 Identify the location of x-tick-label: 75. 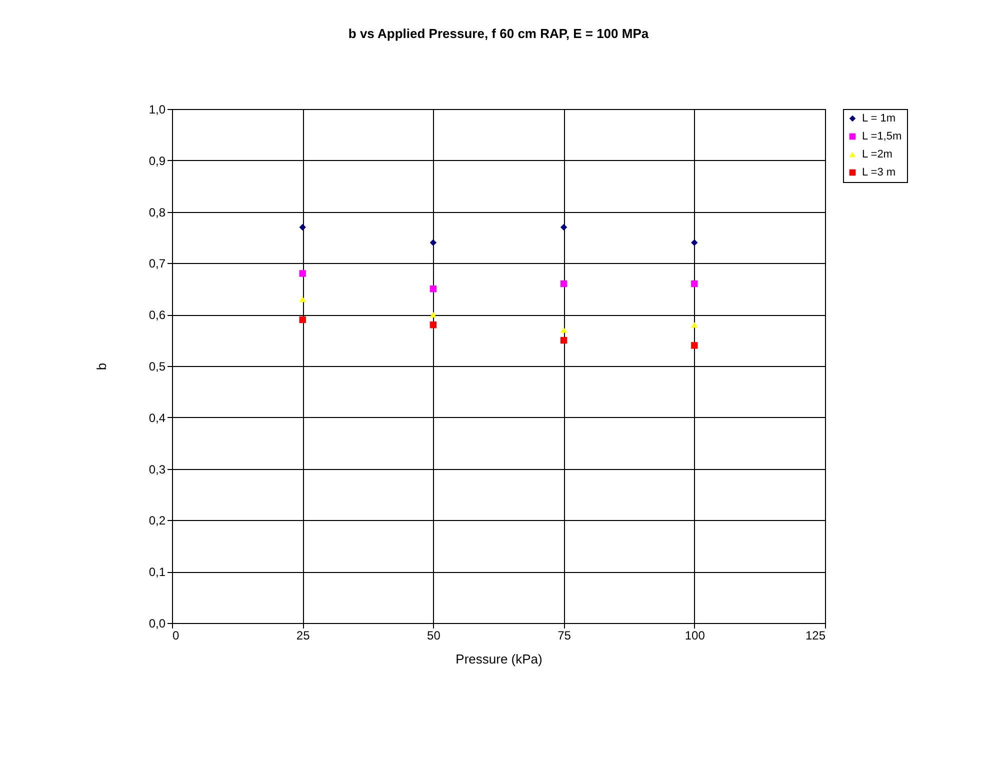
(565, 635).